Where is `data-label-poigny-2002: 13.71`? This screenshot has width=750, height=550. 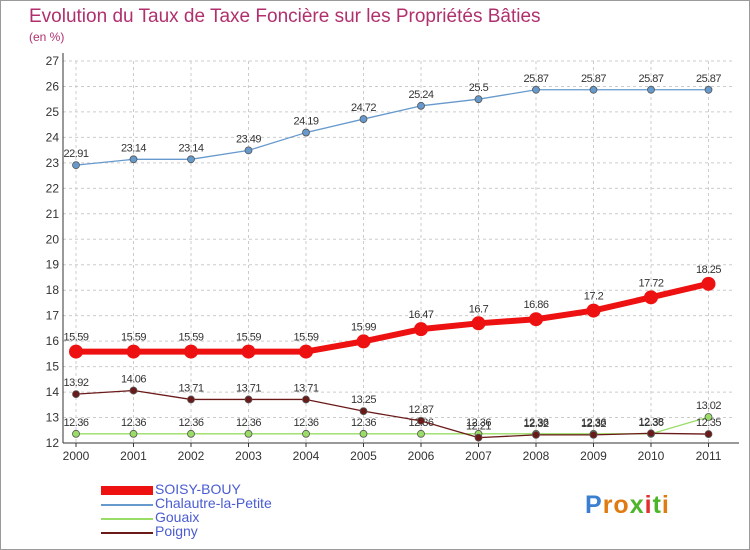
data-label-poigny-2002: 13.71 is located at coordinates (190, 388).